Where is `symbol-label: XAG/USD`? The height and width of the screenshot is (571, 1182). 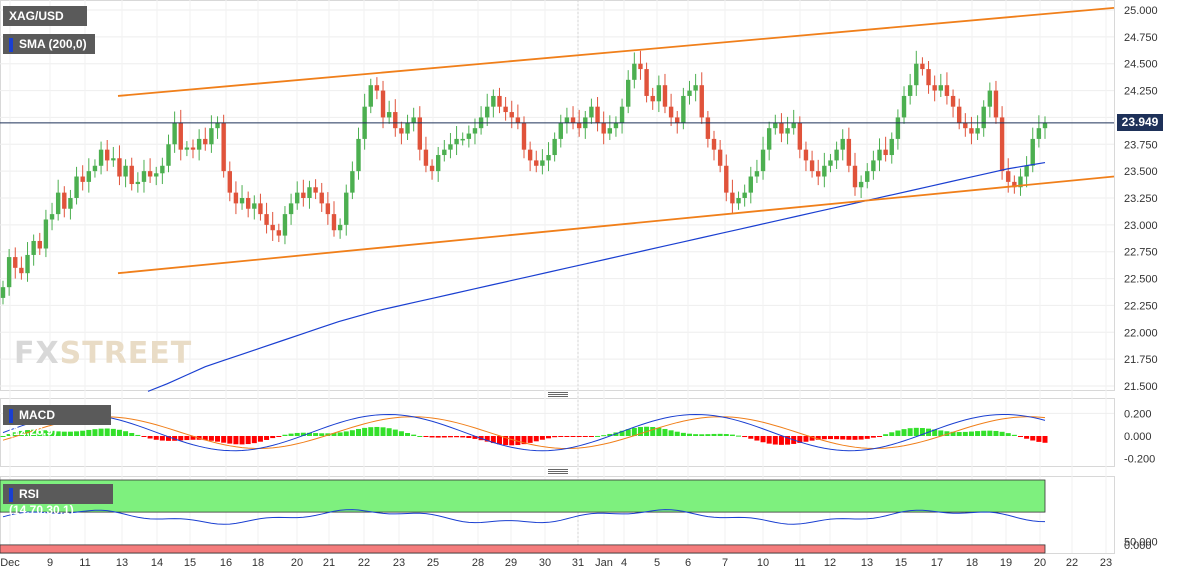
symbol-label: XAG/USD is located at coordinates (45, 16).